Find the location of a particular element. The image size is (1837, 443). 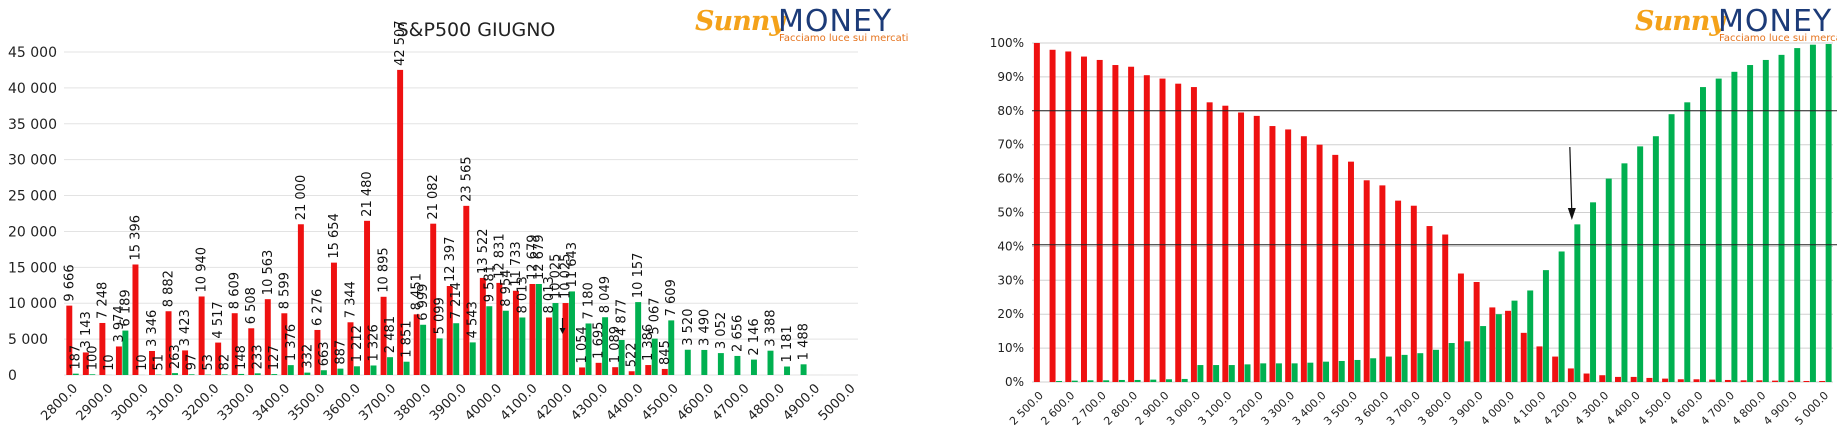

x-tick-label: 2 900.0 is located at coordinates (1152, 408).